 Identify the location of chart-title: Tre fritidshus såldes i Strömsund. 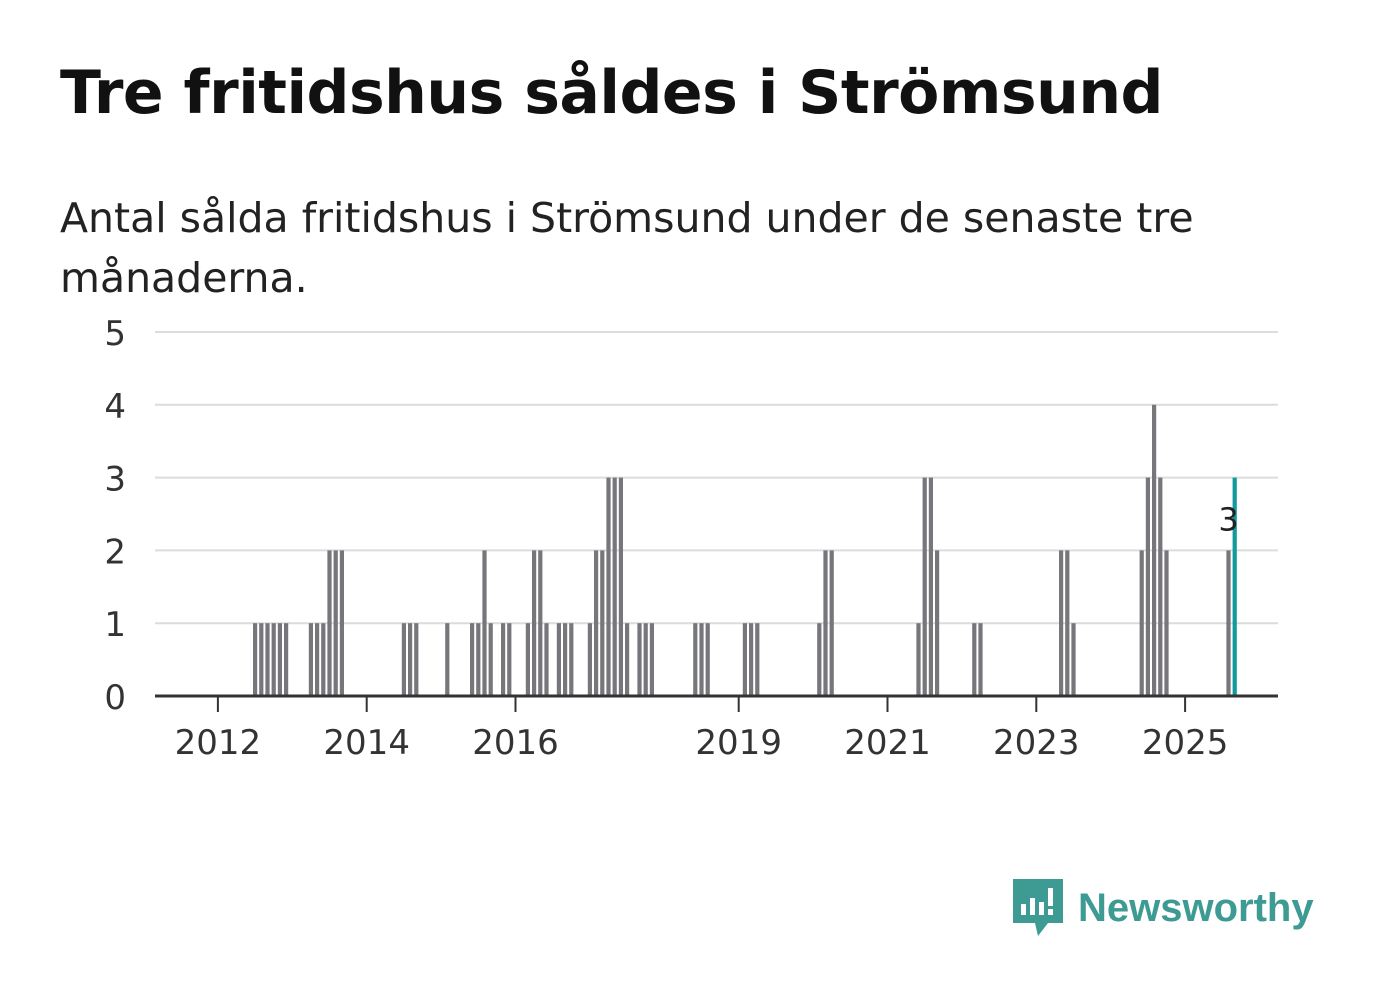
(612, 93).